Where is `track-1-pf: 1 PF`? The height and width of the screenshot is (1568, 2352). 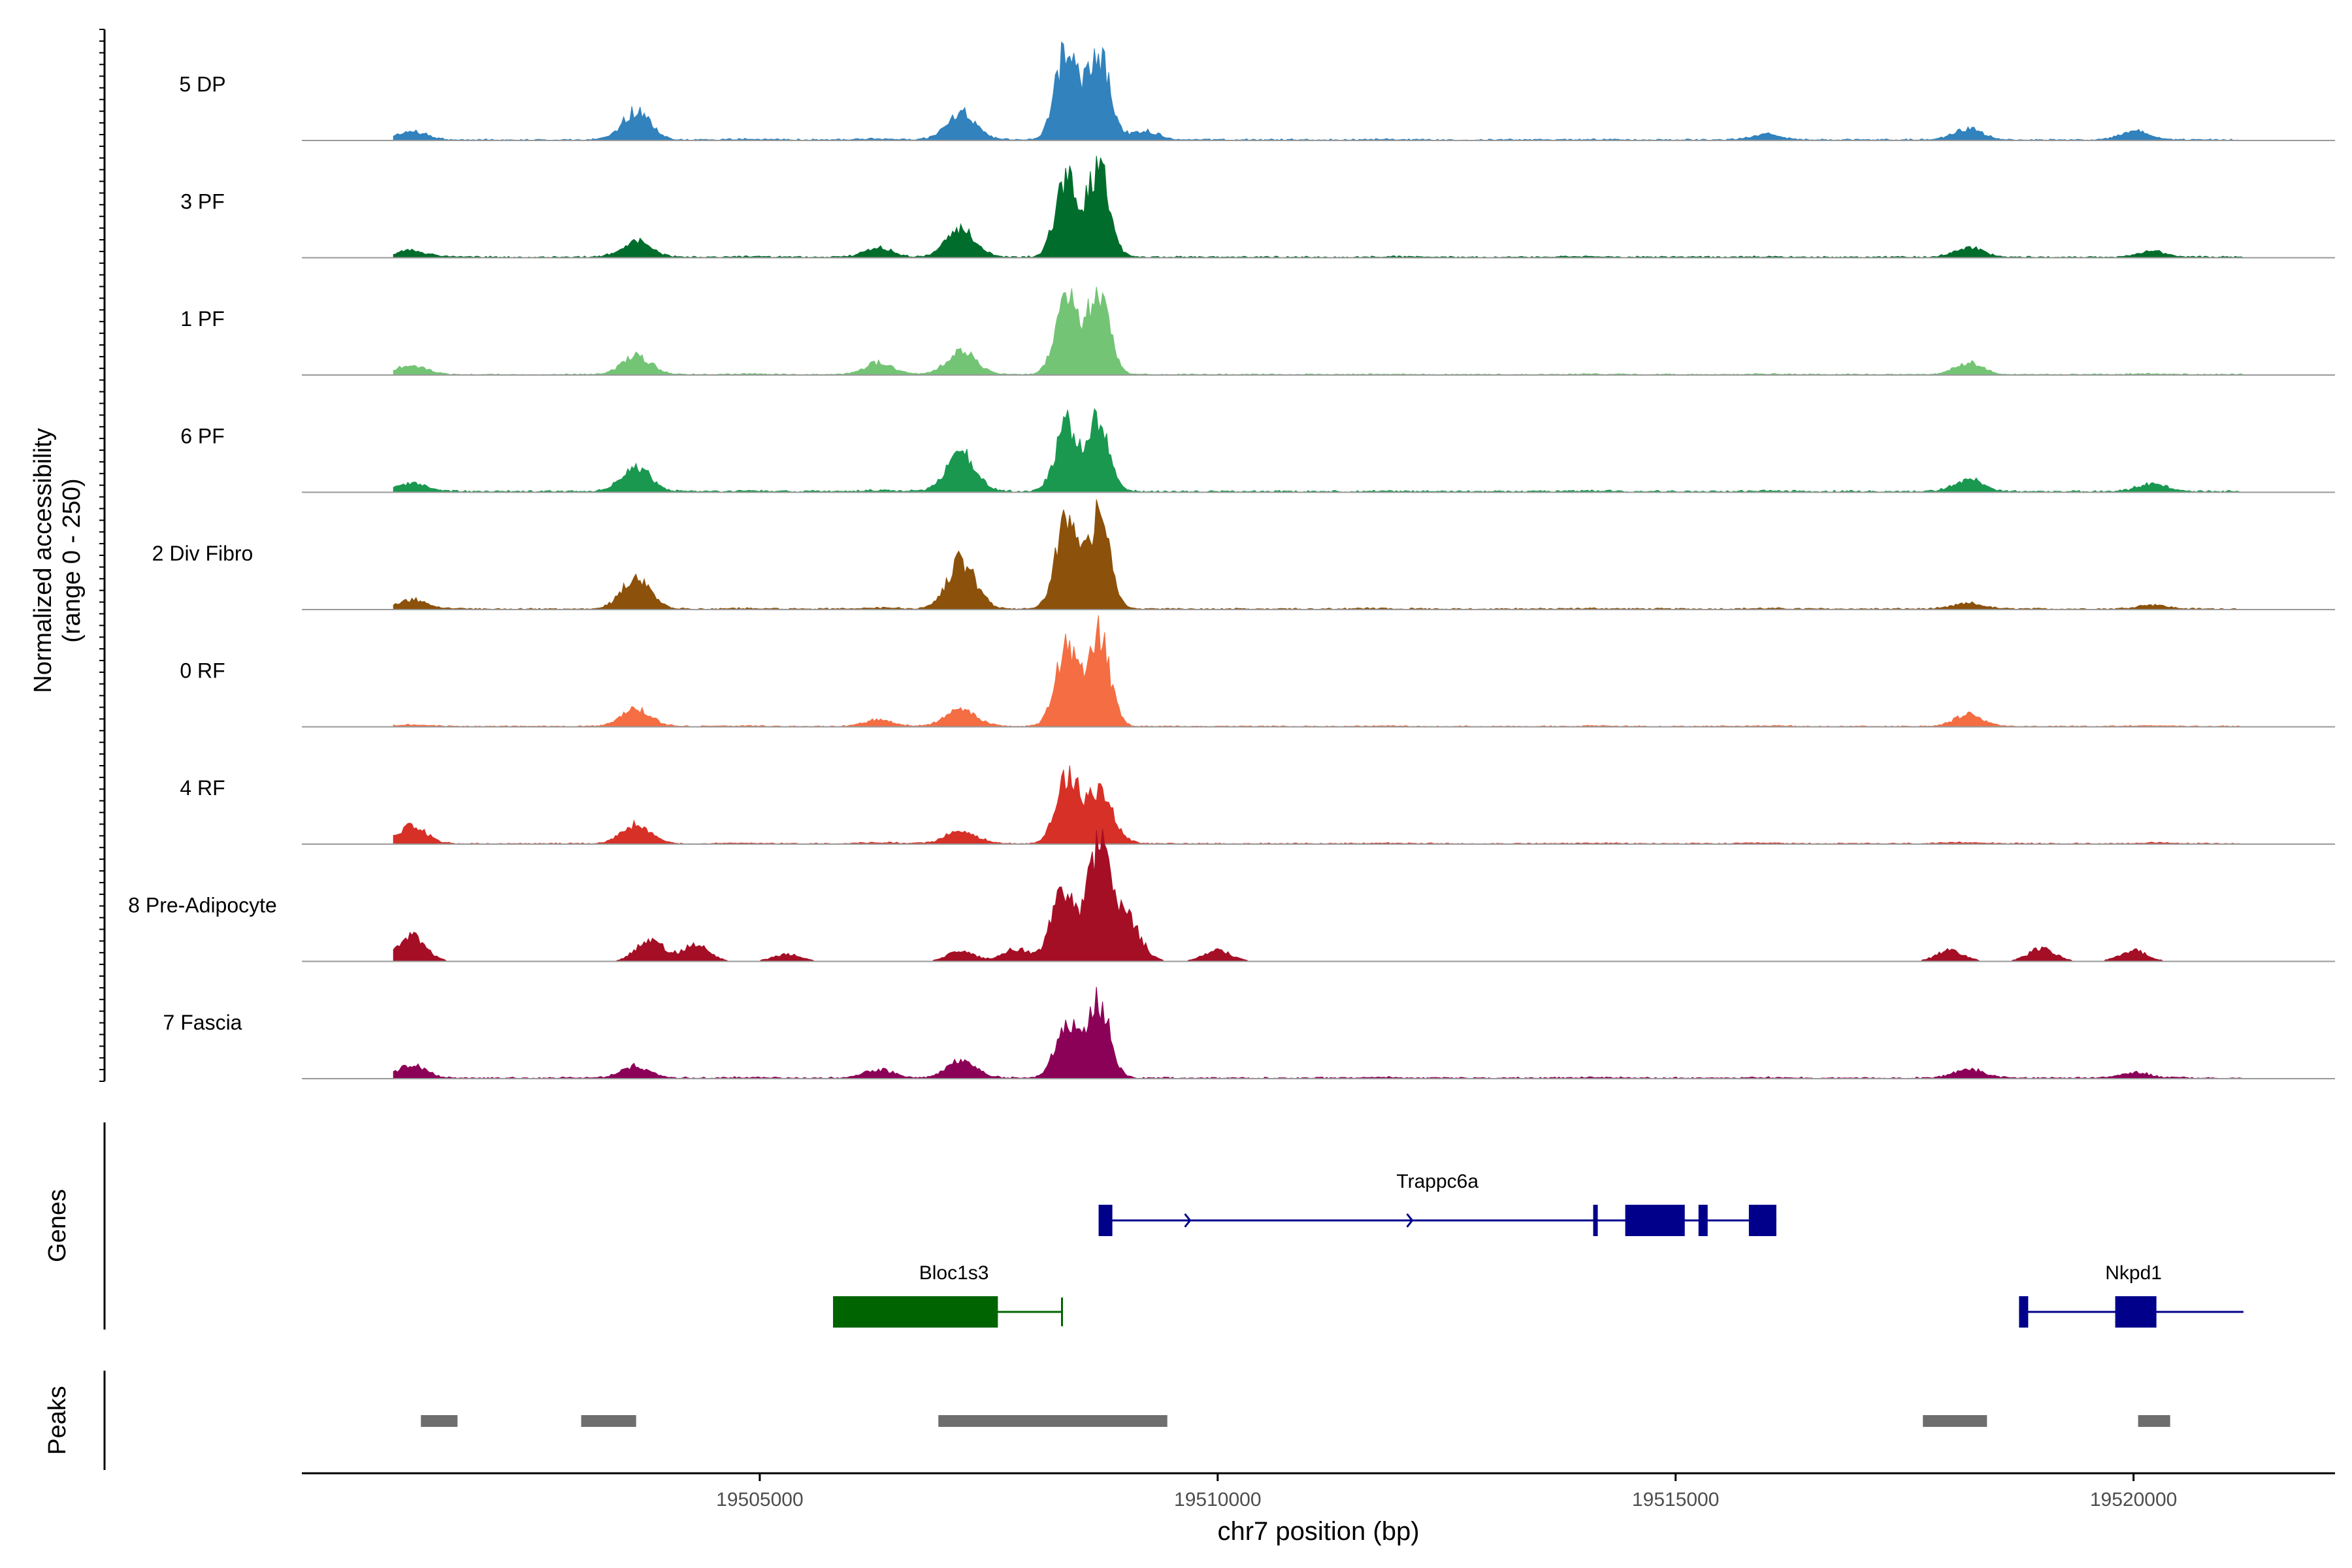
track-1-pf: 1 PF is located at coordinates (1257, 331).